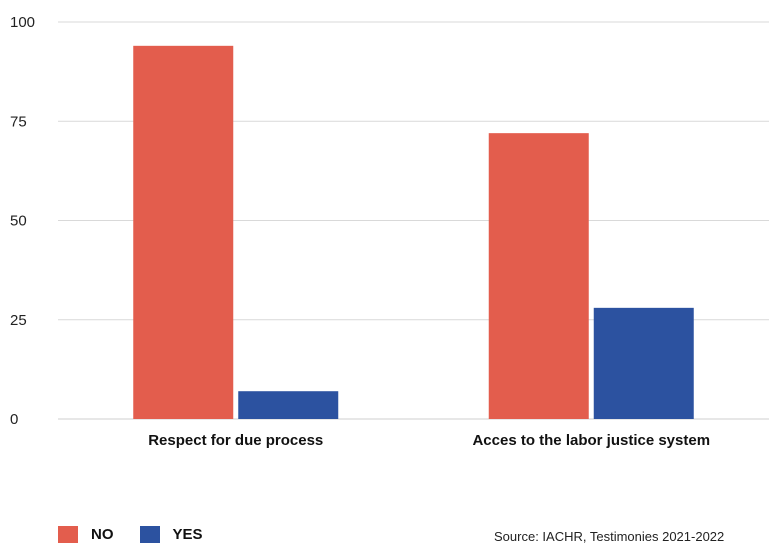 This screenshot has width=769, height=544. What do you see at coordinates (18, 221) in the screenshot?
I see `y-tick-label: 50` at bounding box center [18, 221].